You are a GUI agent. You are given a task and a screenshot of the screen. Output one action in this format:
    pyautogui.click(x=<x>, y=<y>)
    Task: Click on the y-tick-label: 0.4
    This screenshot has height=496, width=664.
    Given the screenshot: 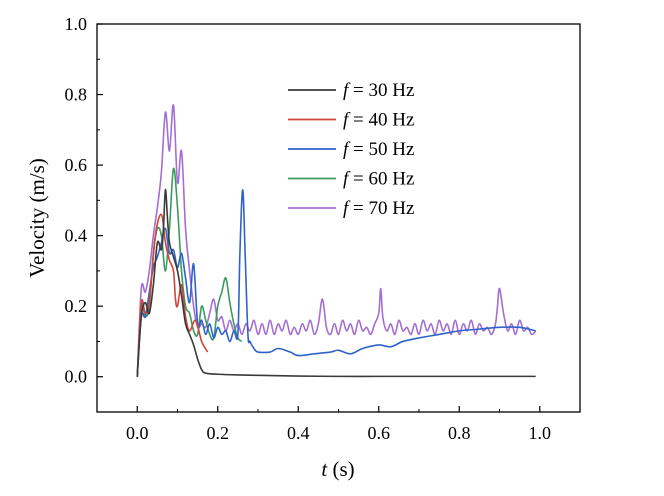 What is the action you would take?
    pyautogui.click(x=76, y=236)
    